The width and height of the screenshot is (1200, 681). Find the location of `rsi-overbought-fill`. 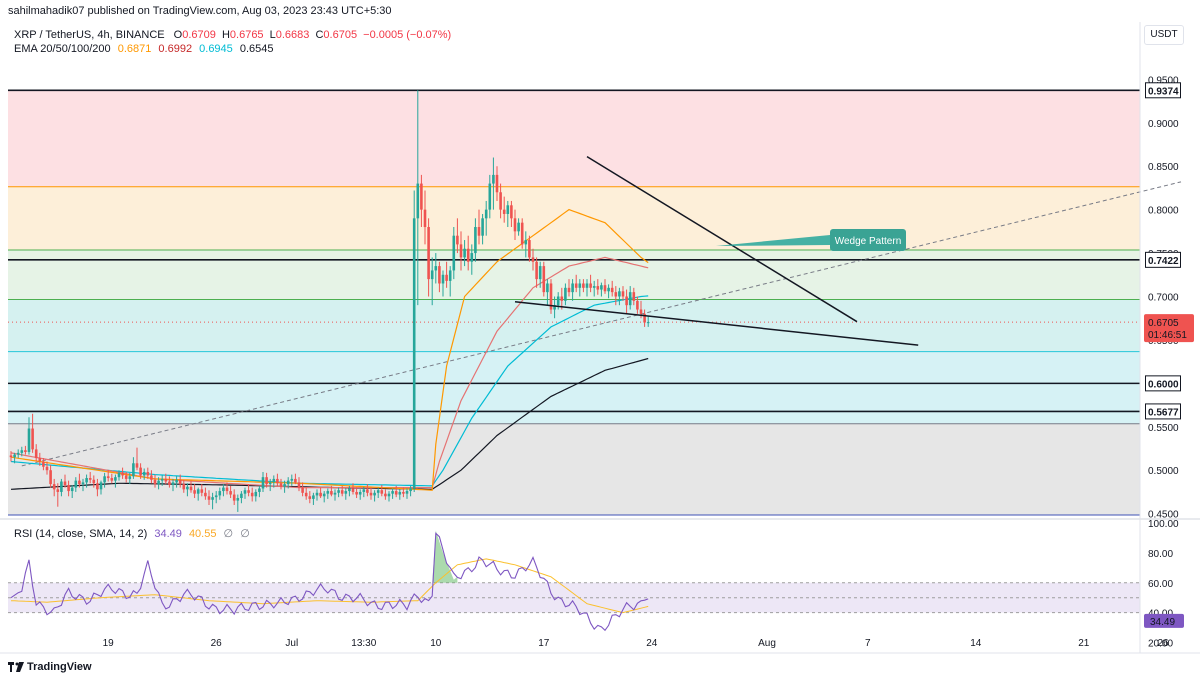

rsi-overbought-fill is located at coordinates (443, 556).